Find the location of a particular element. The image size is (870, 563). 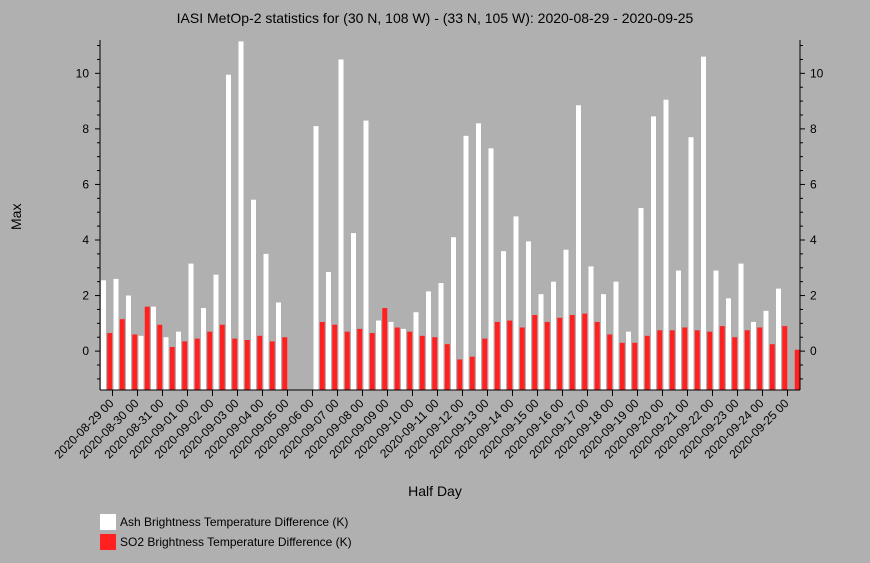

y-tick-label-right: 0 is located at coordinates (813, 351).